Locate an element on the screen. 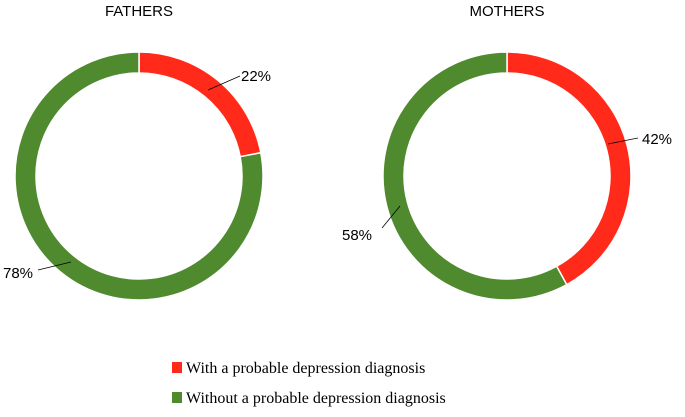  mothers-with-pct-label: 42% is located at coordinates (657, 139).